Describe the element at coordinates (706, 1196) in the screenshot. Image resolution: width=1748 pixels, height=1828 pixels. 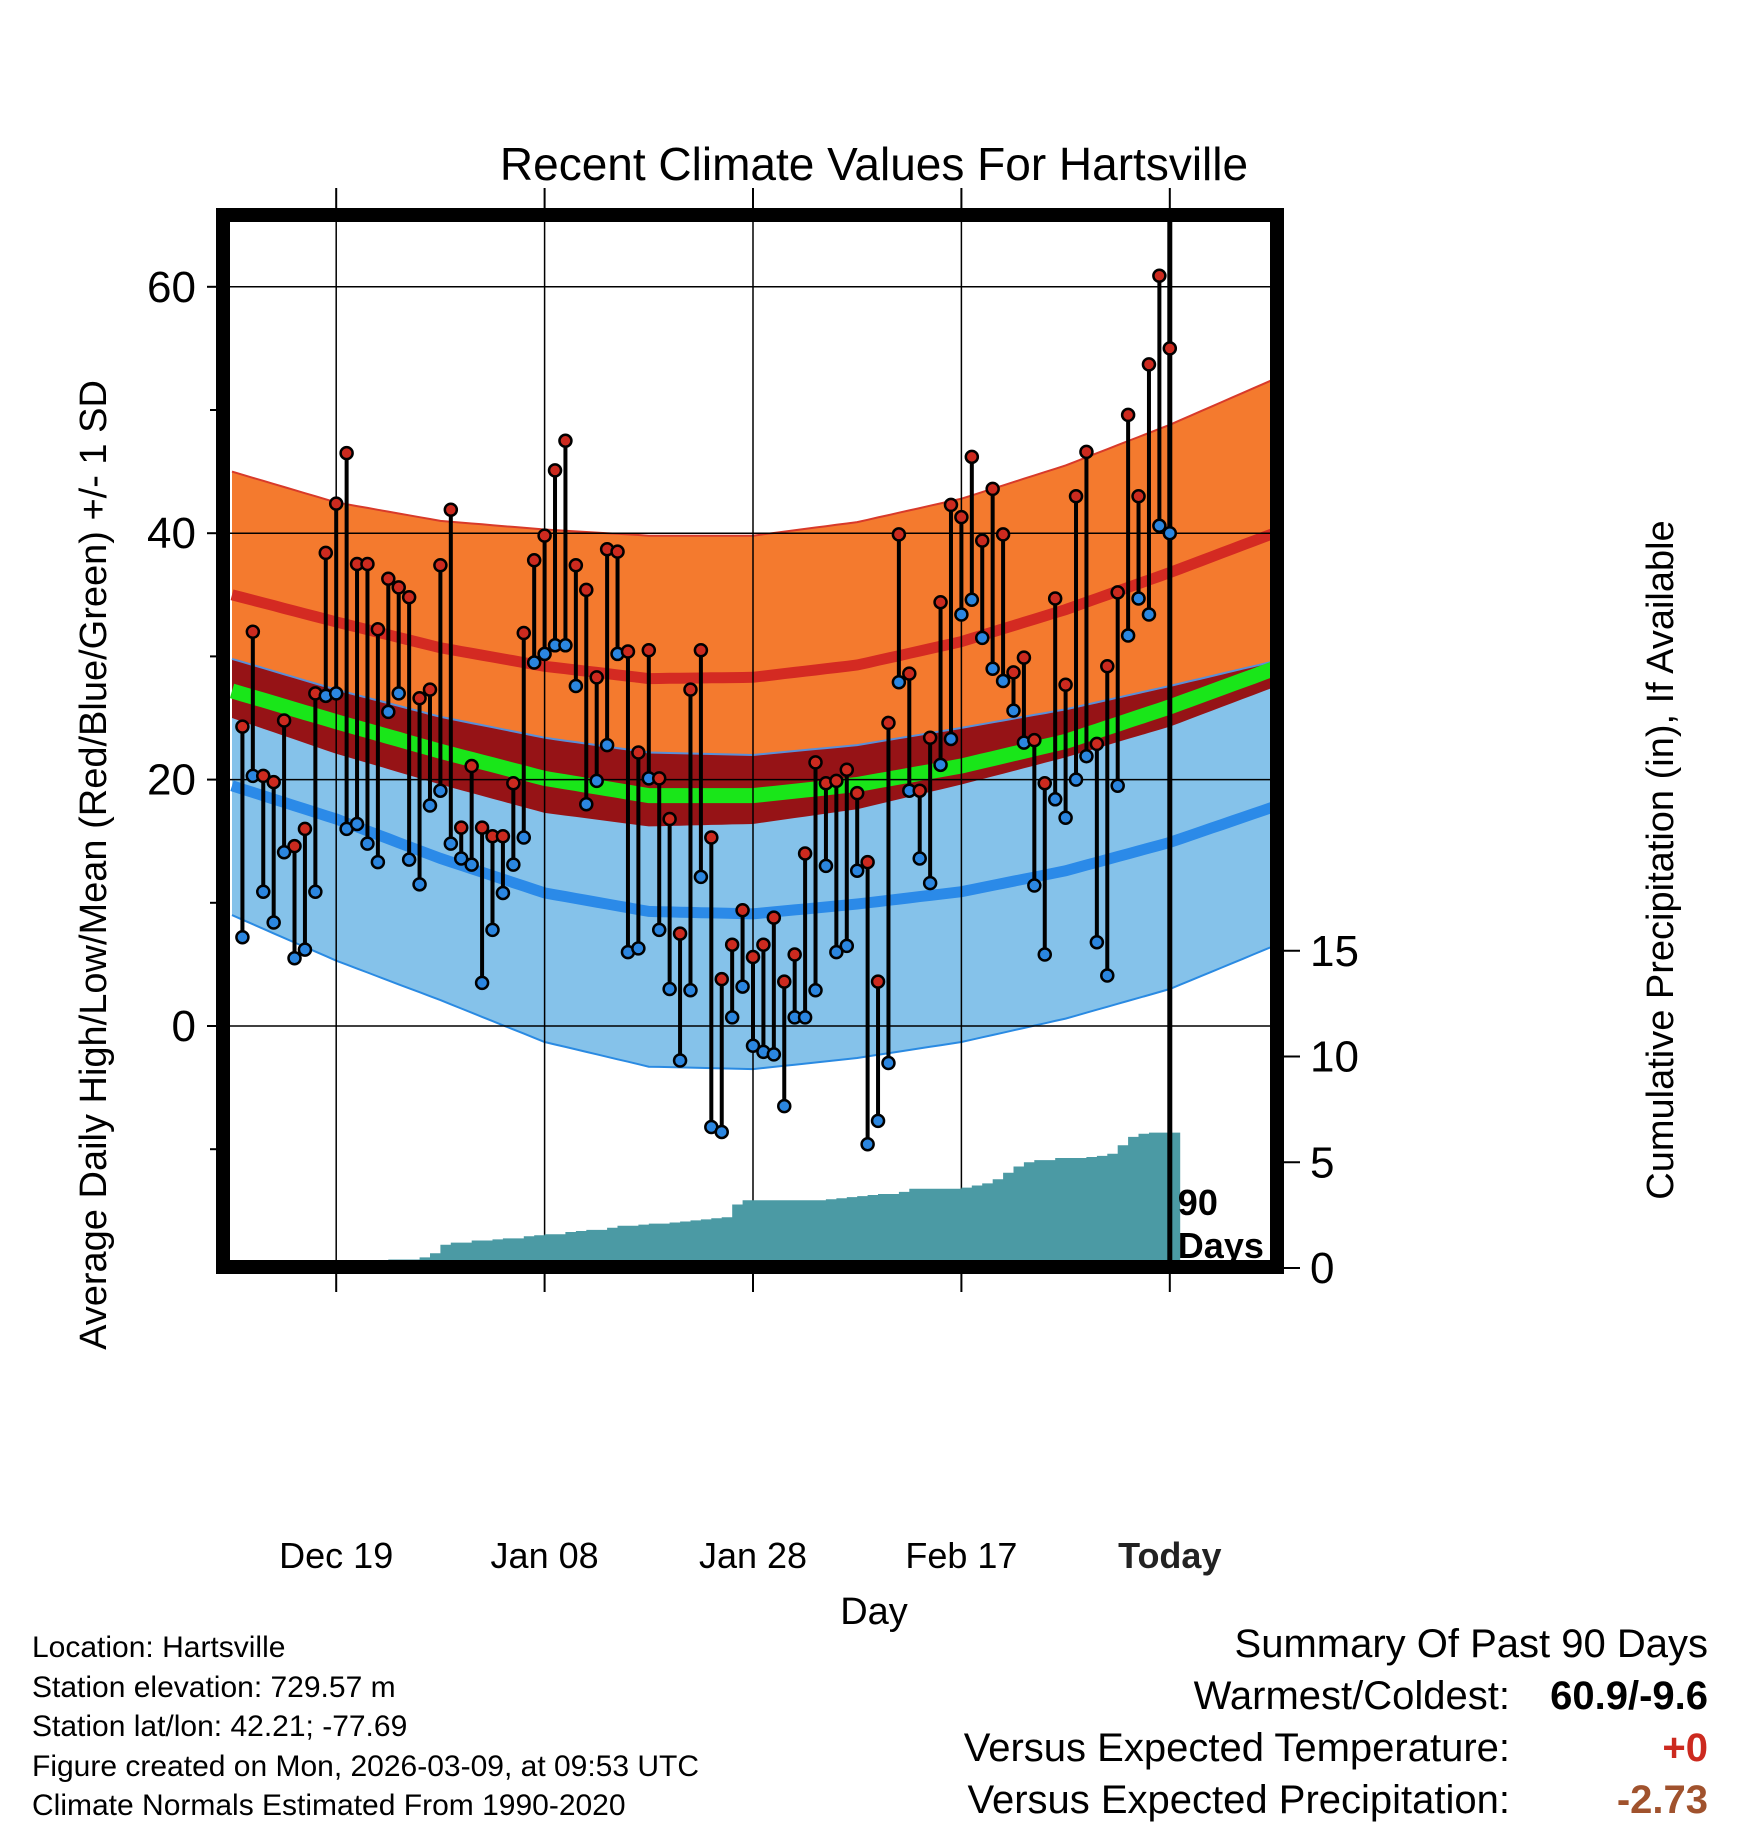
I see `cumulative-precip-area` at that location.